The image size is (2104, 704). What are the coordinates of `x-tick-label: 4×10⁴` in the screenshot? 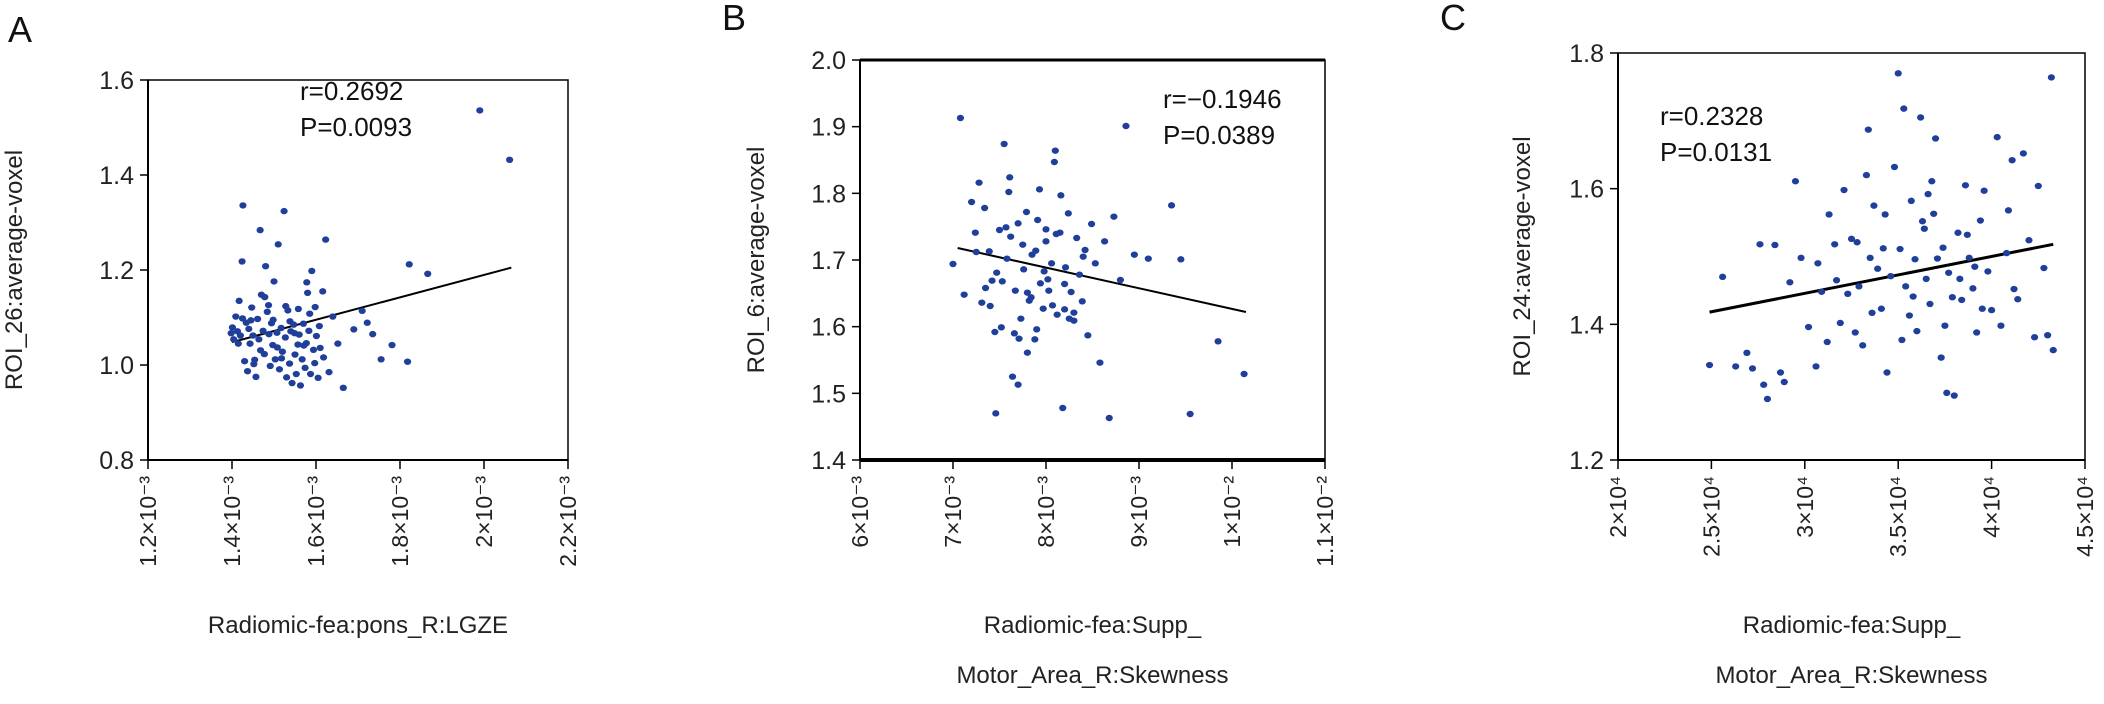 It's located at (1992, 507).